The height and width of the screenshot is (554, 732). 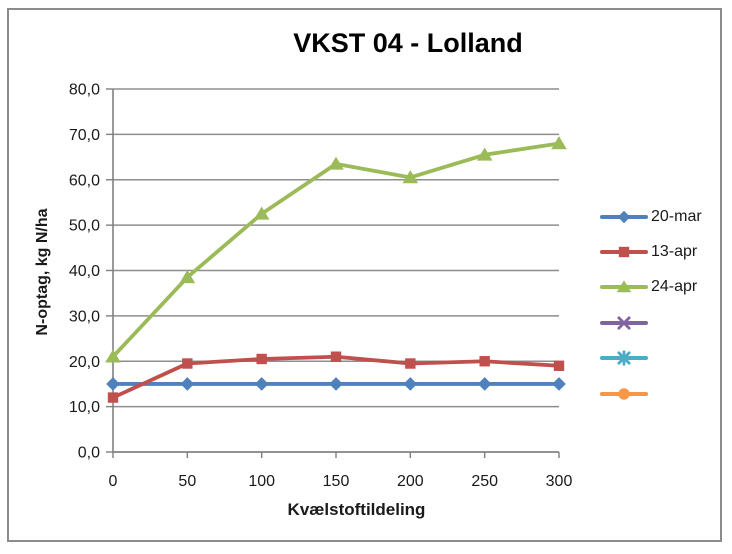 What do you see at coordinates (84, 316) in the screenshot?
I see `y-tick-label: 30,0` at bounding box center [84, 316].